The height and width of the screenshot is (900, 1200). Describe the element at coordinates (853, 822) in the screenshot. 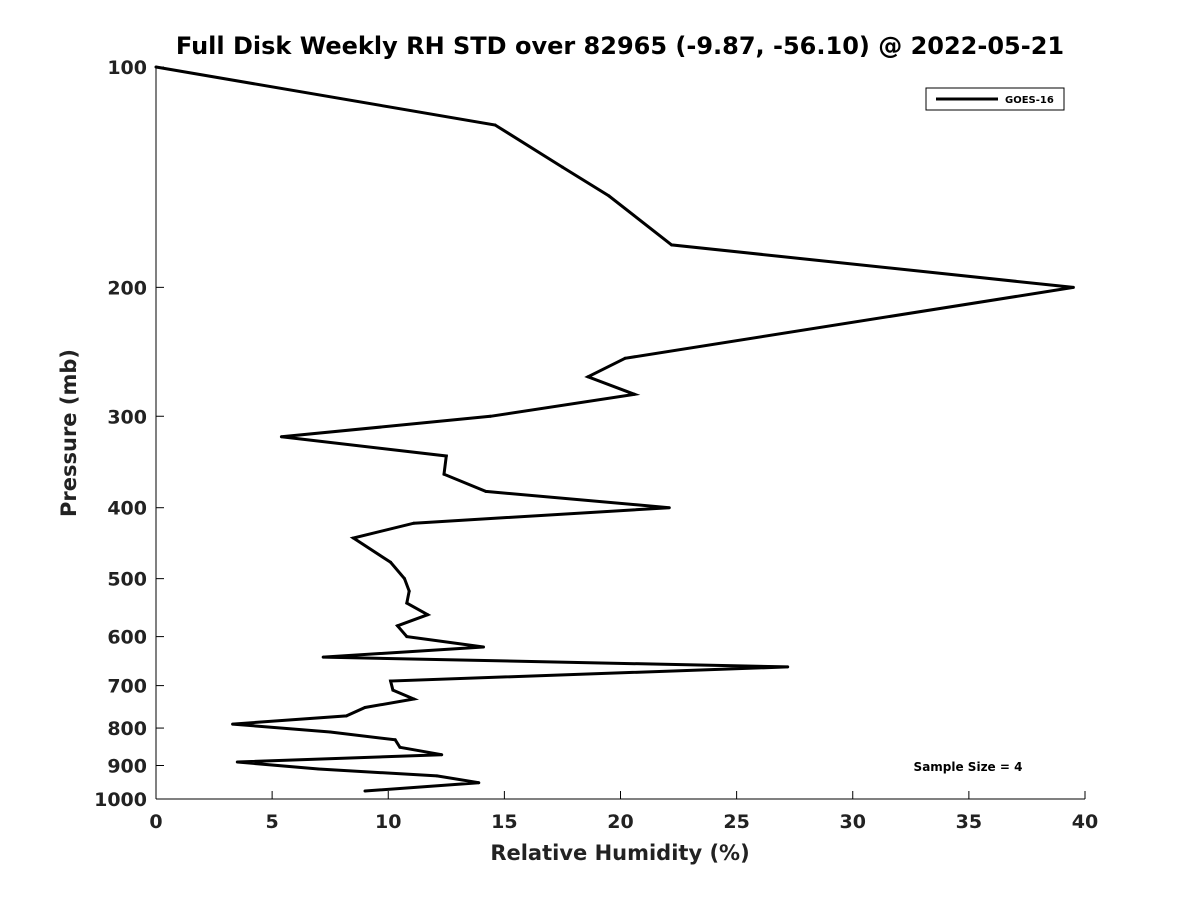

I see `x-tick-label: 30` at that location.